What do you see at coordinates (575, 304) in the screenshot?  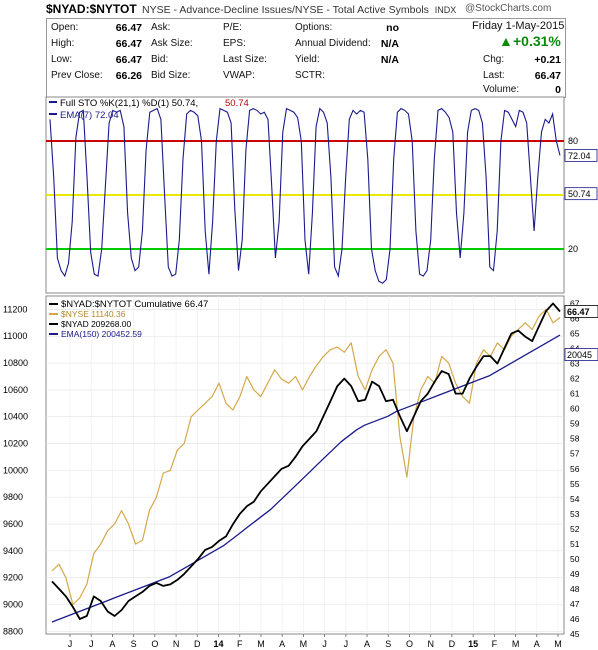 I see `right-axis-tick-label: 67` at bounding box center [575, 304].